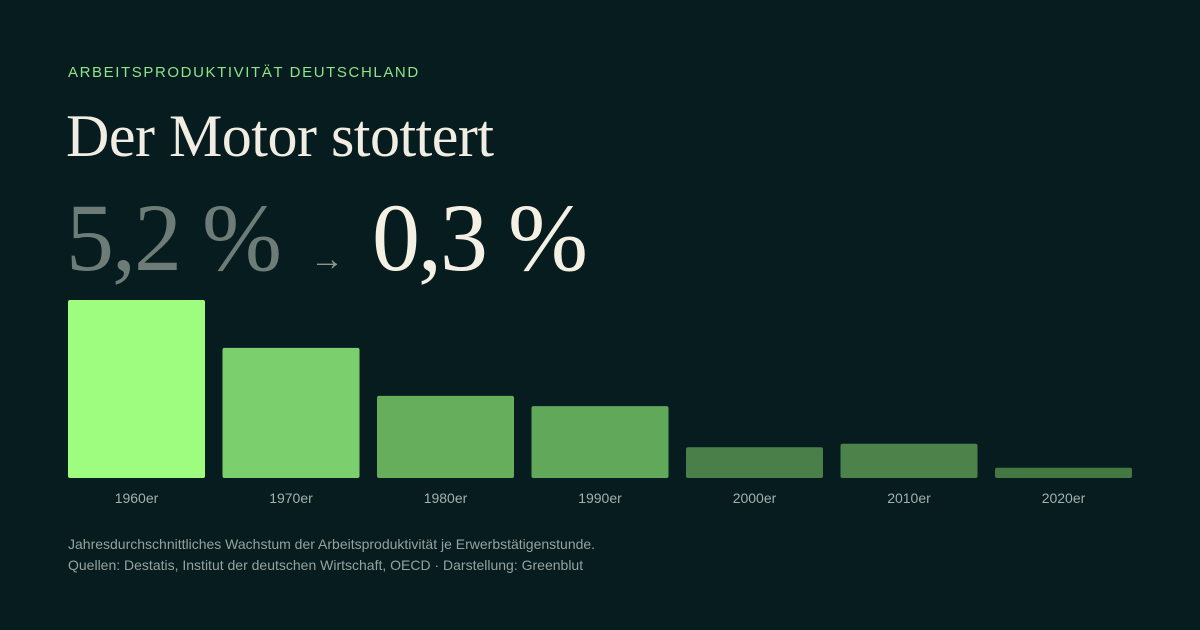 This screenshot has width=1200, height=630. Describe the element at coordinates (755, 498) in the screenshot. I see `tick-label-2000er: 2000er` at that location.